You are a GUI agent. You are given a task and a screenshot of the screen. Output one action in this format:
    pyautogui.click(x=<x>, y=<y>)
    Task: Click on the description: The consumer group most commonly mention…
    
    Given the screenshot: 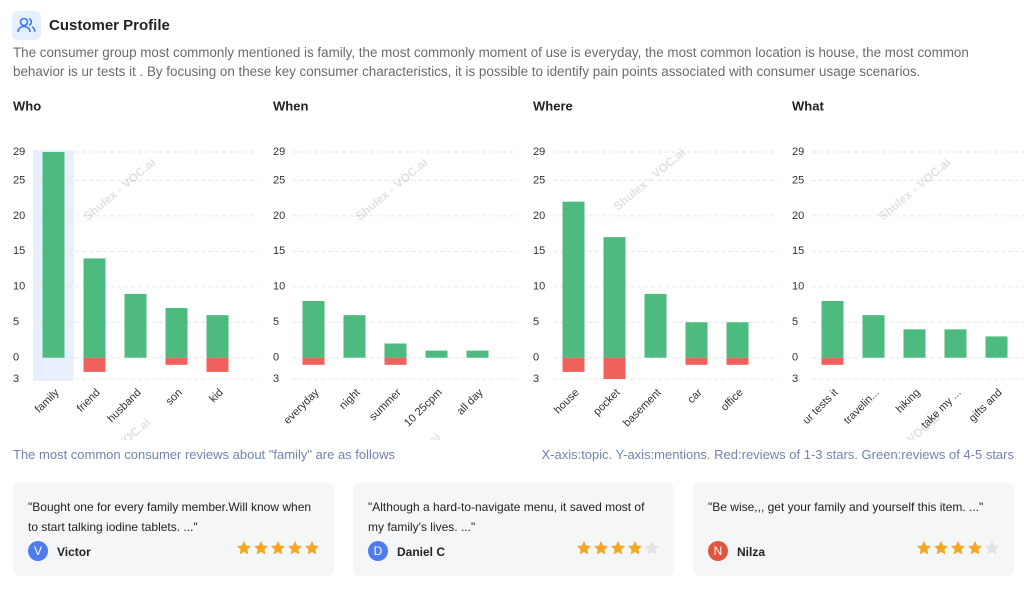 What is the action you would take?
    pyautogui.click(x=491, y=62)
    